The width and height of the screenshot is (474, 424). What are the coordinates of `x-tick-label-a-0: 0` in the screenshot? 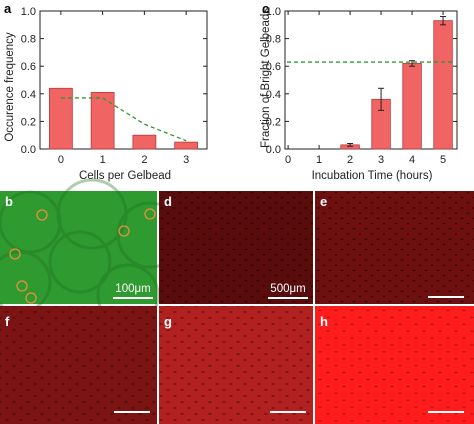 It's located at (61, 160).